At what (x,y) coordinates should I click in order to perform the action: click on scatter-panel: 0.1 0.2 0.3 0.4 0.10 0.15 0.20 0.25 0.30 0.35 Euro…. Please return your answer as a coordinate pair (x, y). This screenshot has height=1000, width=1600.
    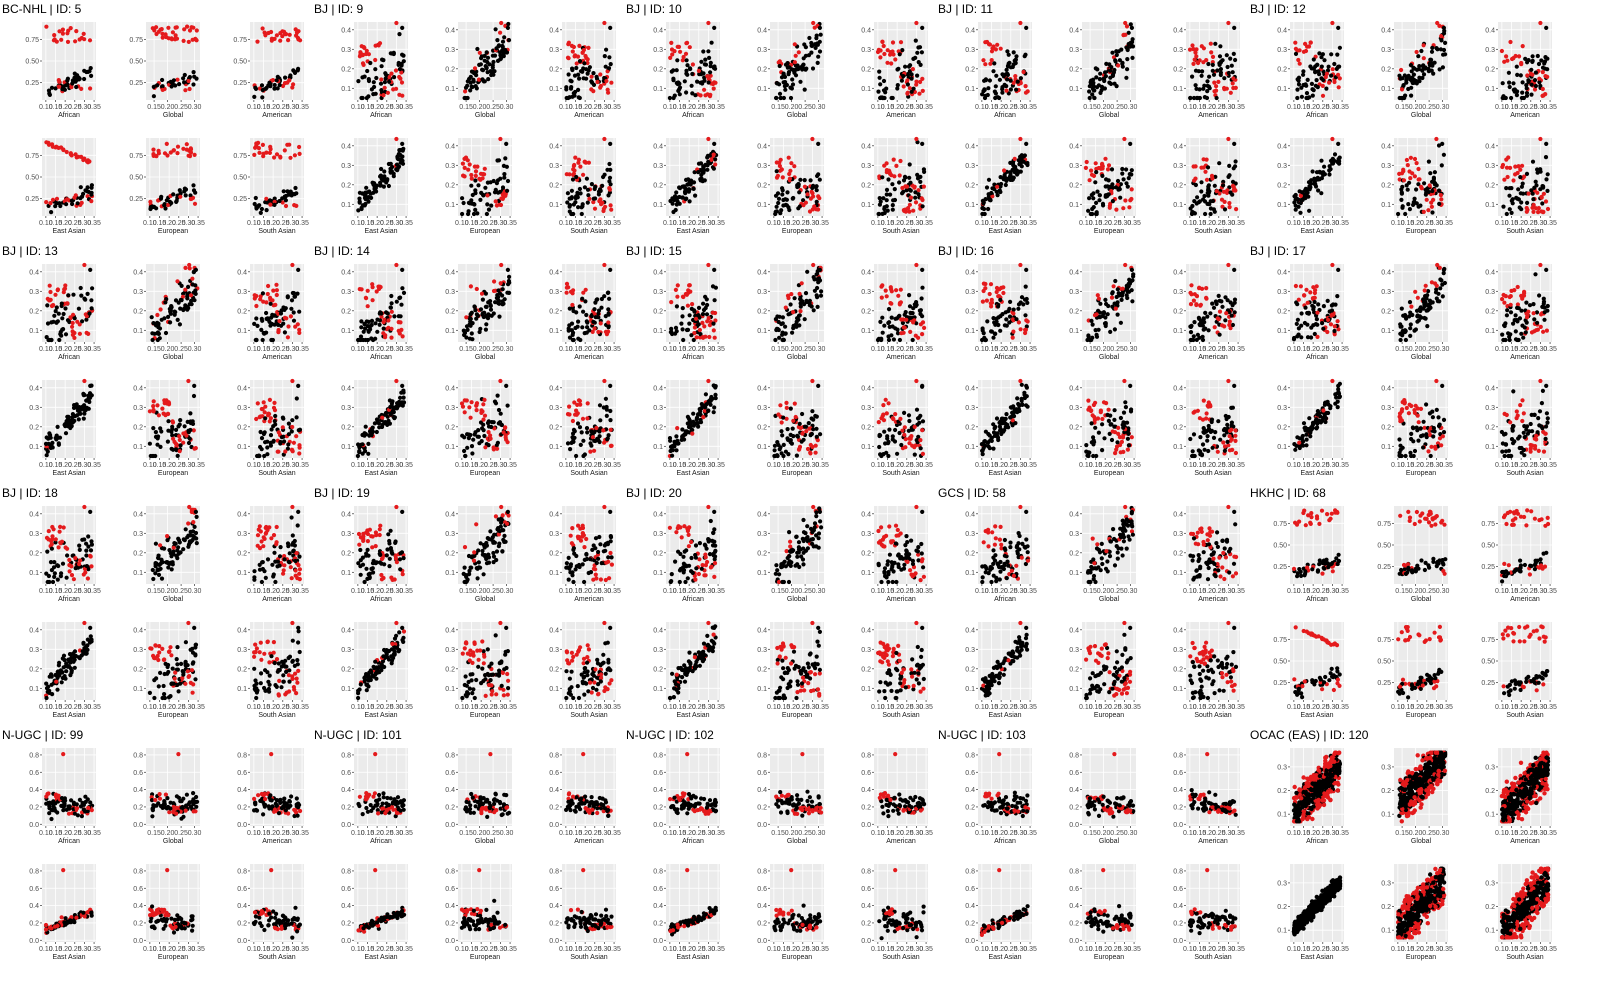
    Looking at the image, I should click on (1404, 187).